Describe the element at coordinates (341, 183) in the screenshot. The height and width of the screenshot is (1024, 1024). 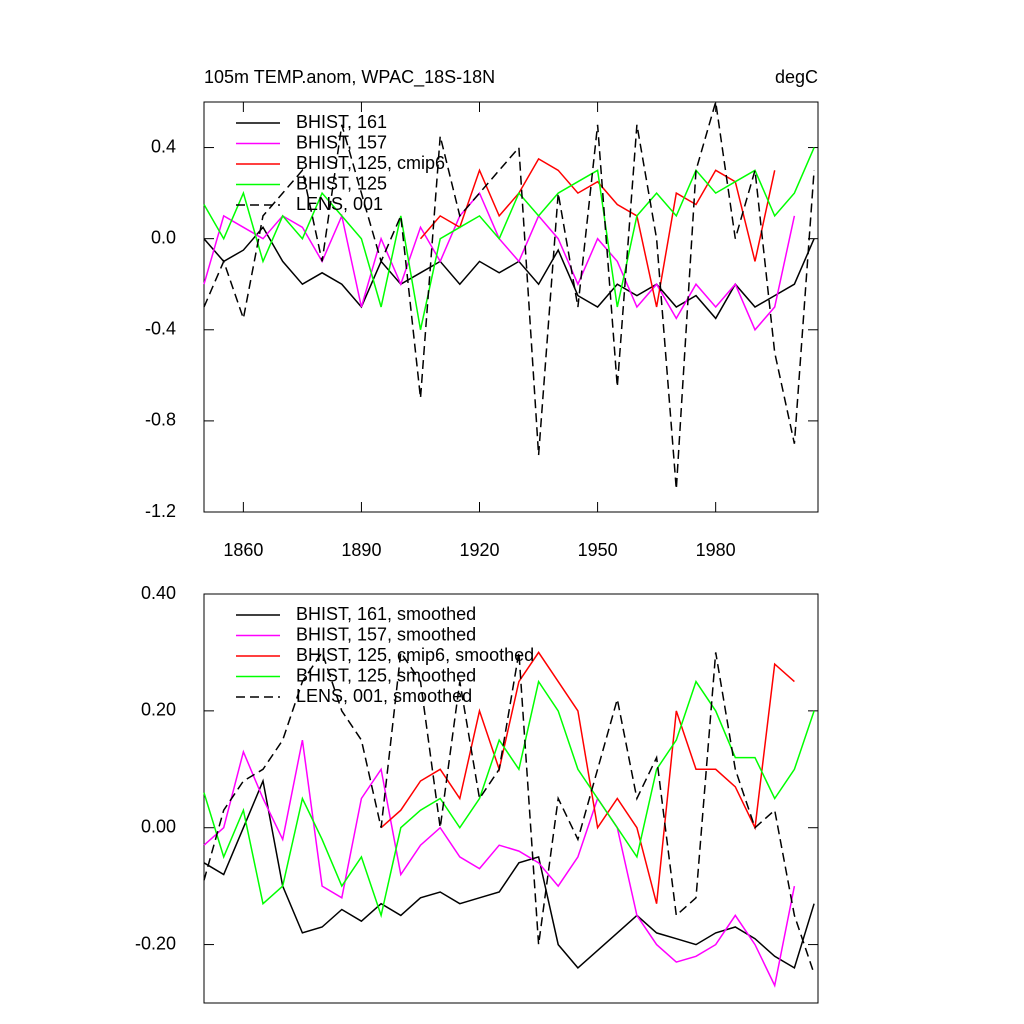
I see `legend-label: BHIST, 125` at that location.